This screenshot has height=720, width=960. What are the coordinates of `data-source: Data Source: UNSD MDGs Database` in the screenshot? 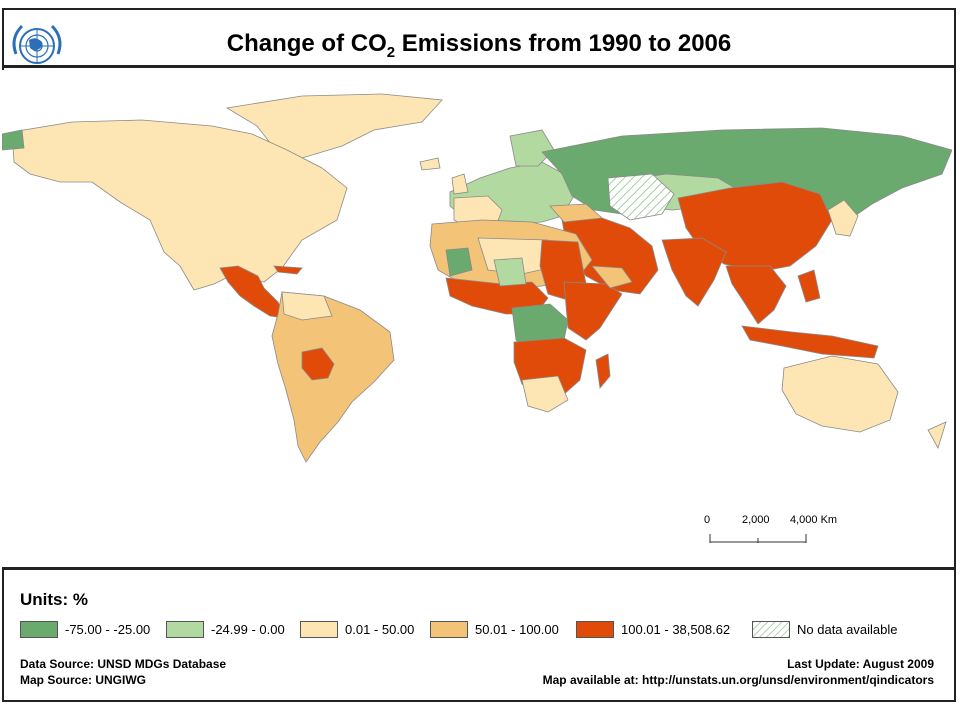 It's located at (123, 664).